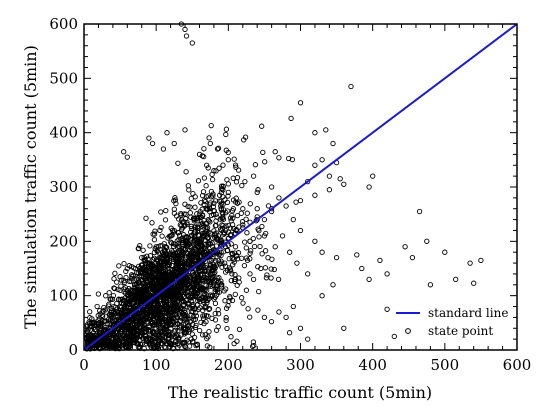 This screenshot has width=550, height=407. What do you see at coordinates (445, 365) in the screenshot?
I see `x-tick-label: 500` at bounding box center [445, 365].